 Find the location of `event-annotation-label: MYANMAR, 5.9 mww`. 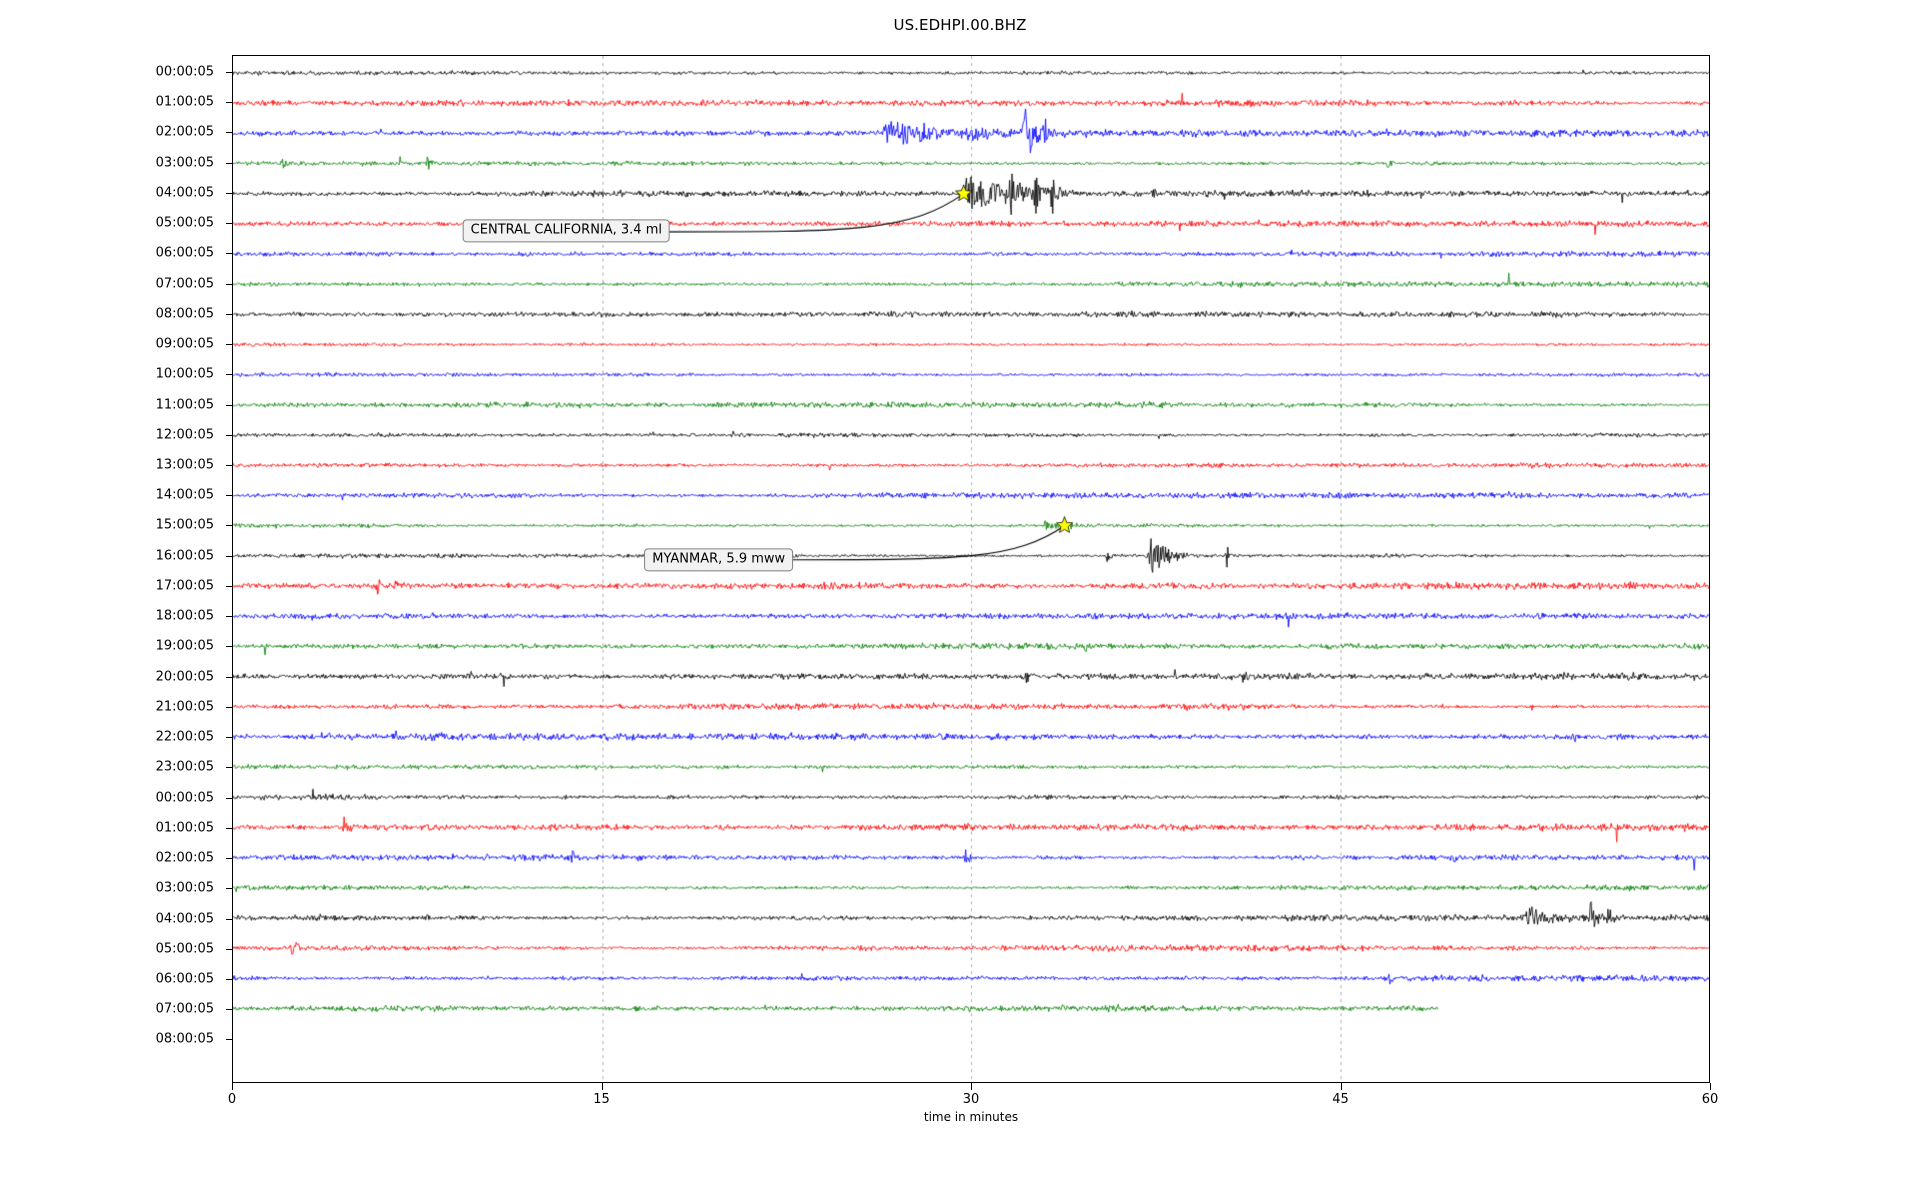

event-annotation-label: MYANMAR, 5.9 mww is located at coordinates (719, 560).